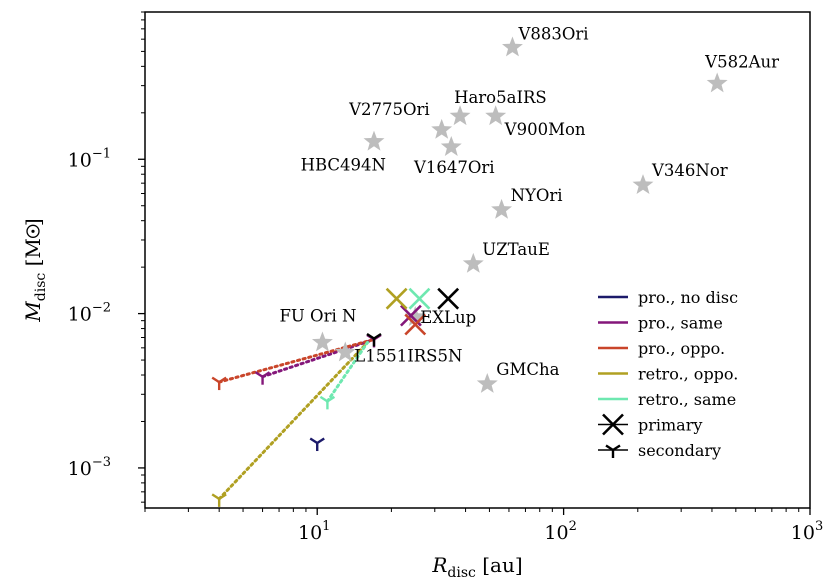 This screenshot has height=580, width=830. What do you see at coordinates (442, 128) in the screenshot?
I see `star-v2775ori` at bounding box center [442, 128].